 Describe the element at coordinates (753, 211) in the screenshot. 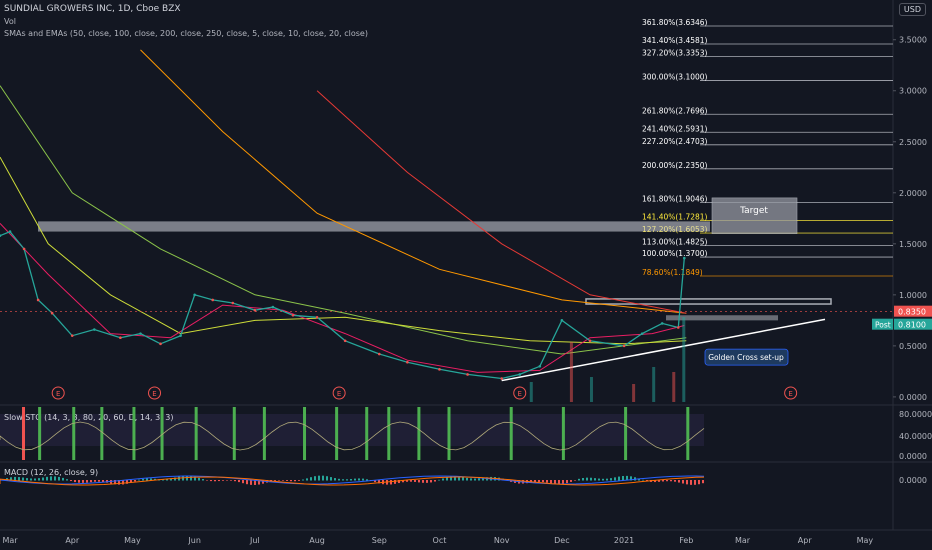

I see `target-label: Target` at that location.